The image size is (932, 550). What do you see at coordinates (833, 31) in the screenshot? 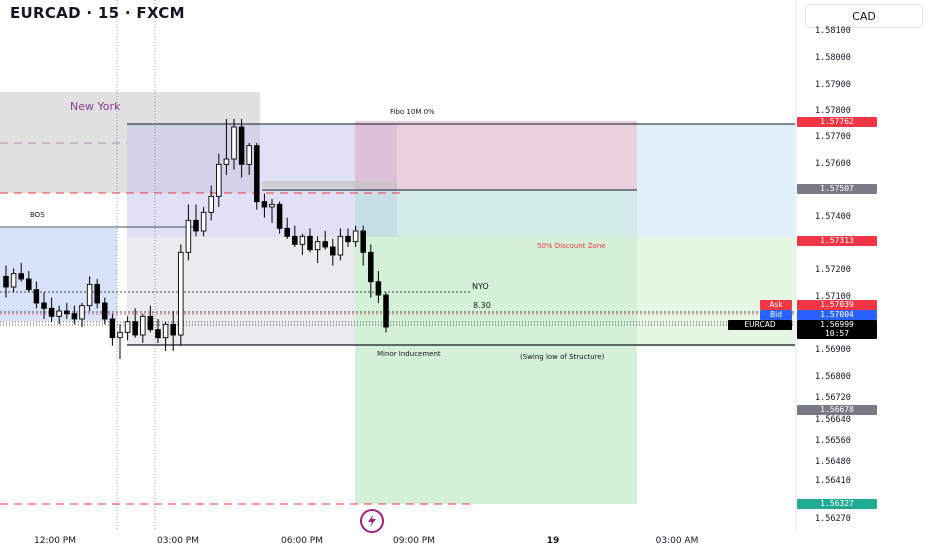
I see `price-axis-label: 1.58100` at bounding box center [833, 31].